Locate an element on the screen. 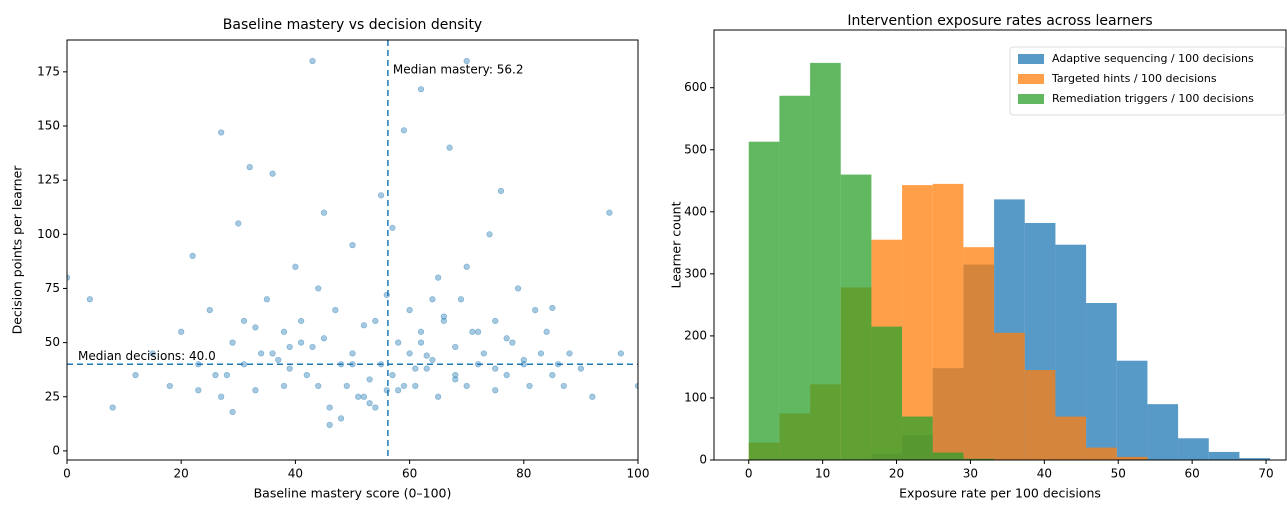  x-tick-label: 80 is located at coordinates (523, 474).